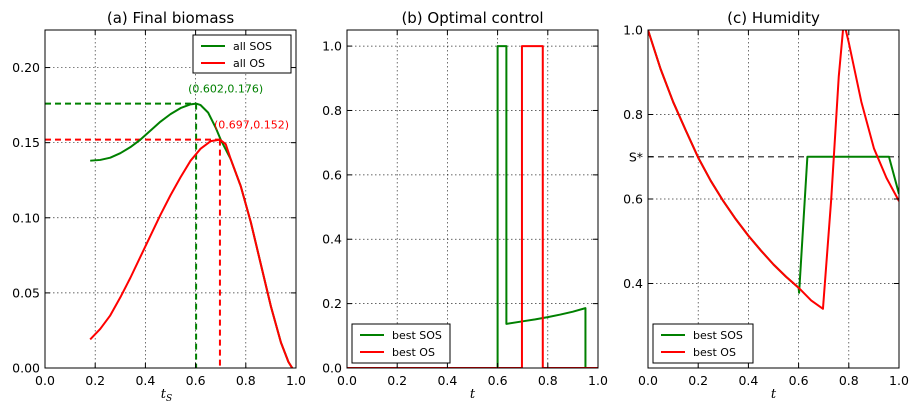 The image size is (911, 403). I want to click on x-axis-label: tS, so click(166, 395).